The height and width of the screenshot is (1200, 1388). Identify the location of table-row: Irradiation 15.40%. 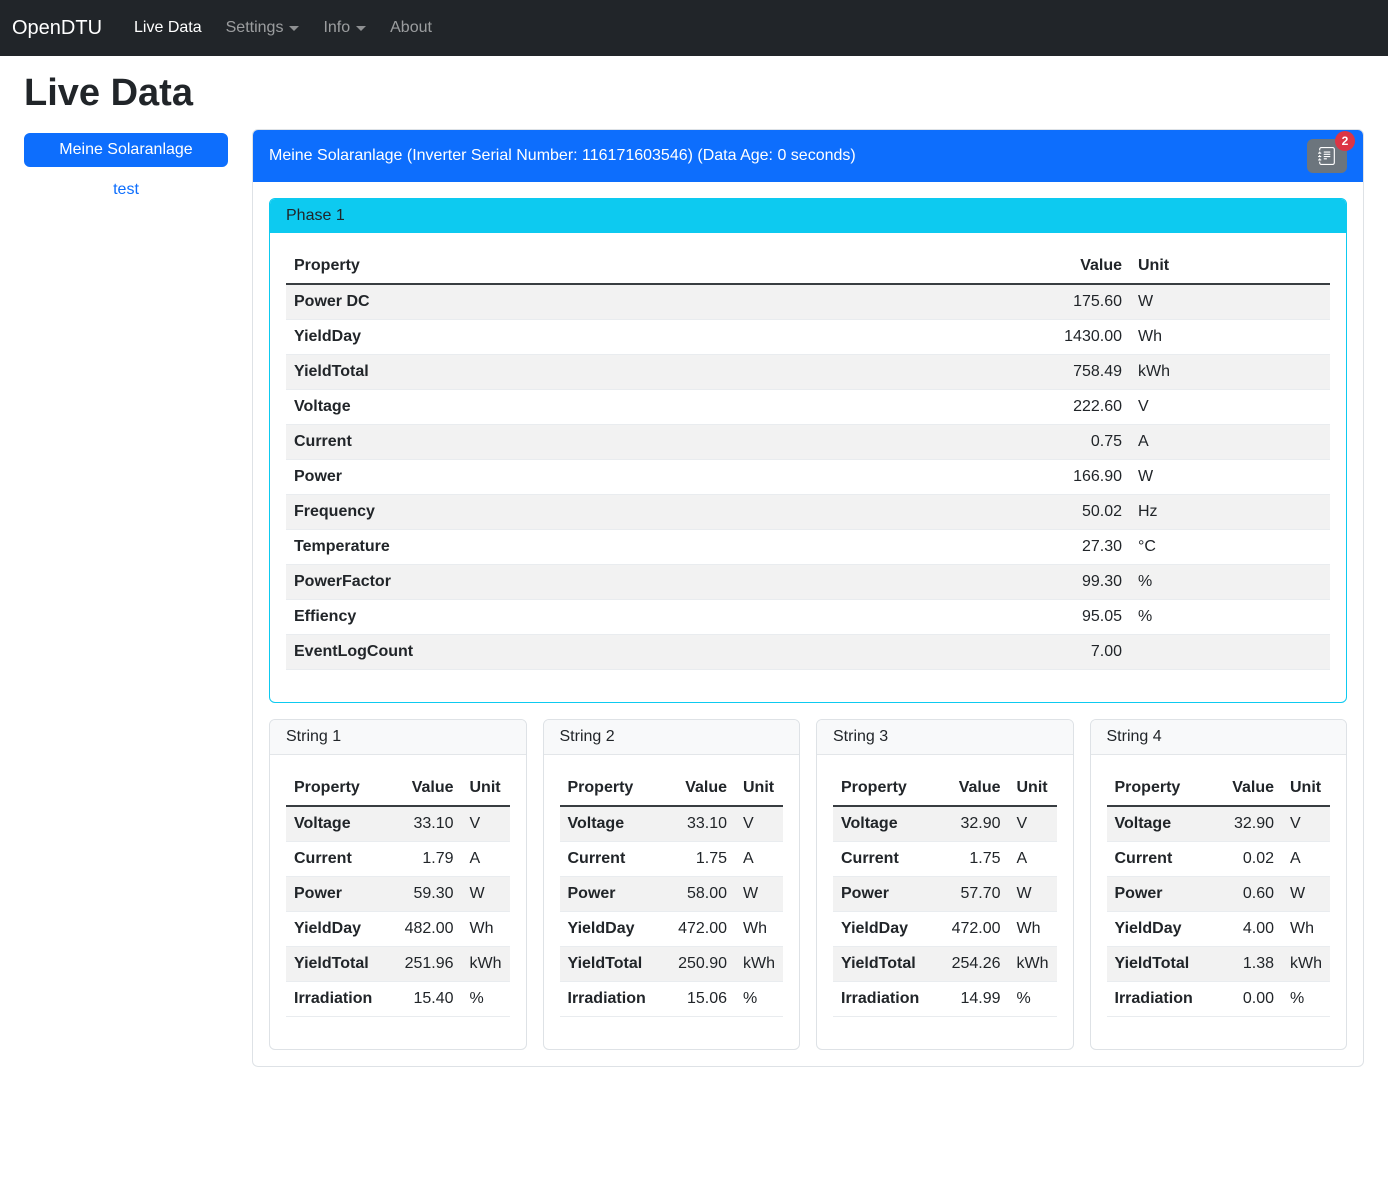
(398, 999).